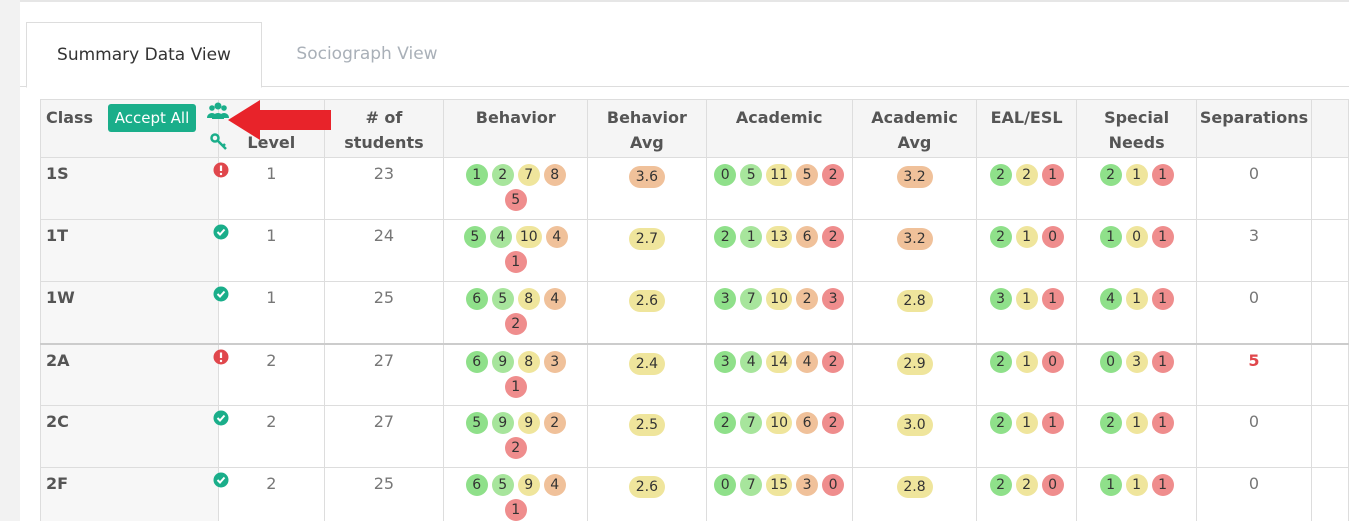 The height and width of the screenshot is (521, 1349). I want to click on cell: 2.6, so click(647, 494).